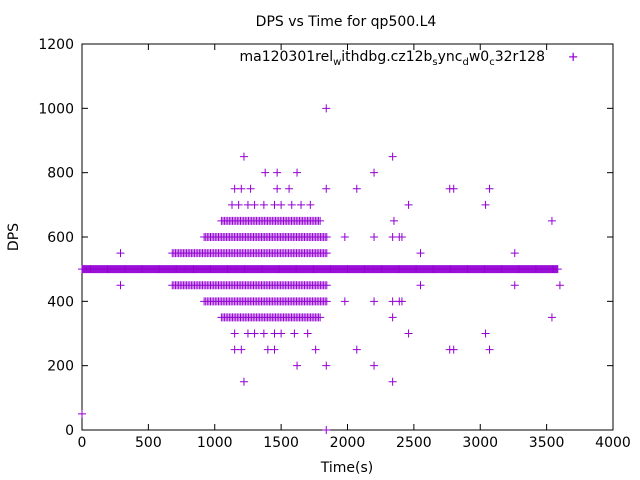  What do you see at coordinates (60, 174) in the screenshot?
I see `y-tick-label: 800` at bounding box center [60, 174].